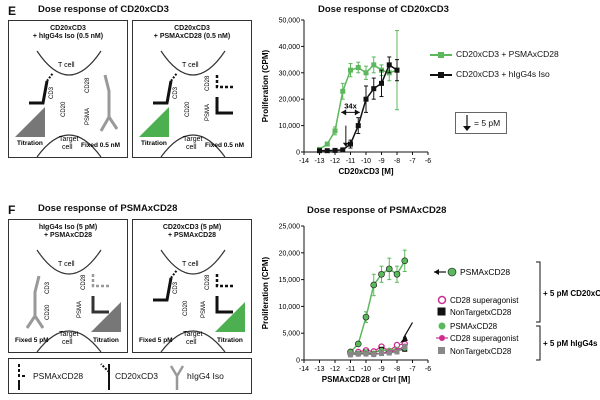  I want to click on series-line, so click(358, 106).